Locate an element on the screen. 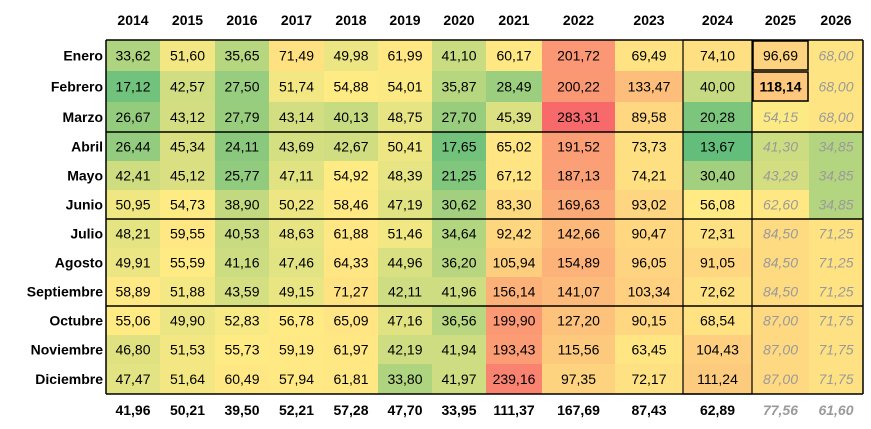 This screenshot has height=429, width=871. year-header: 2024 is located at coordinates (717, 20).